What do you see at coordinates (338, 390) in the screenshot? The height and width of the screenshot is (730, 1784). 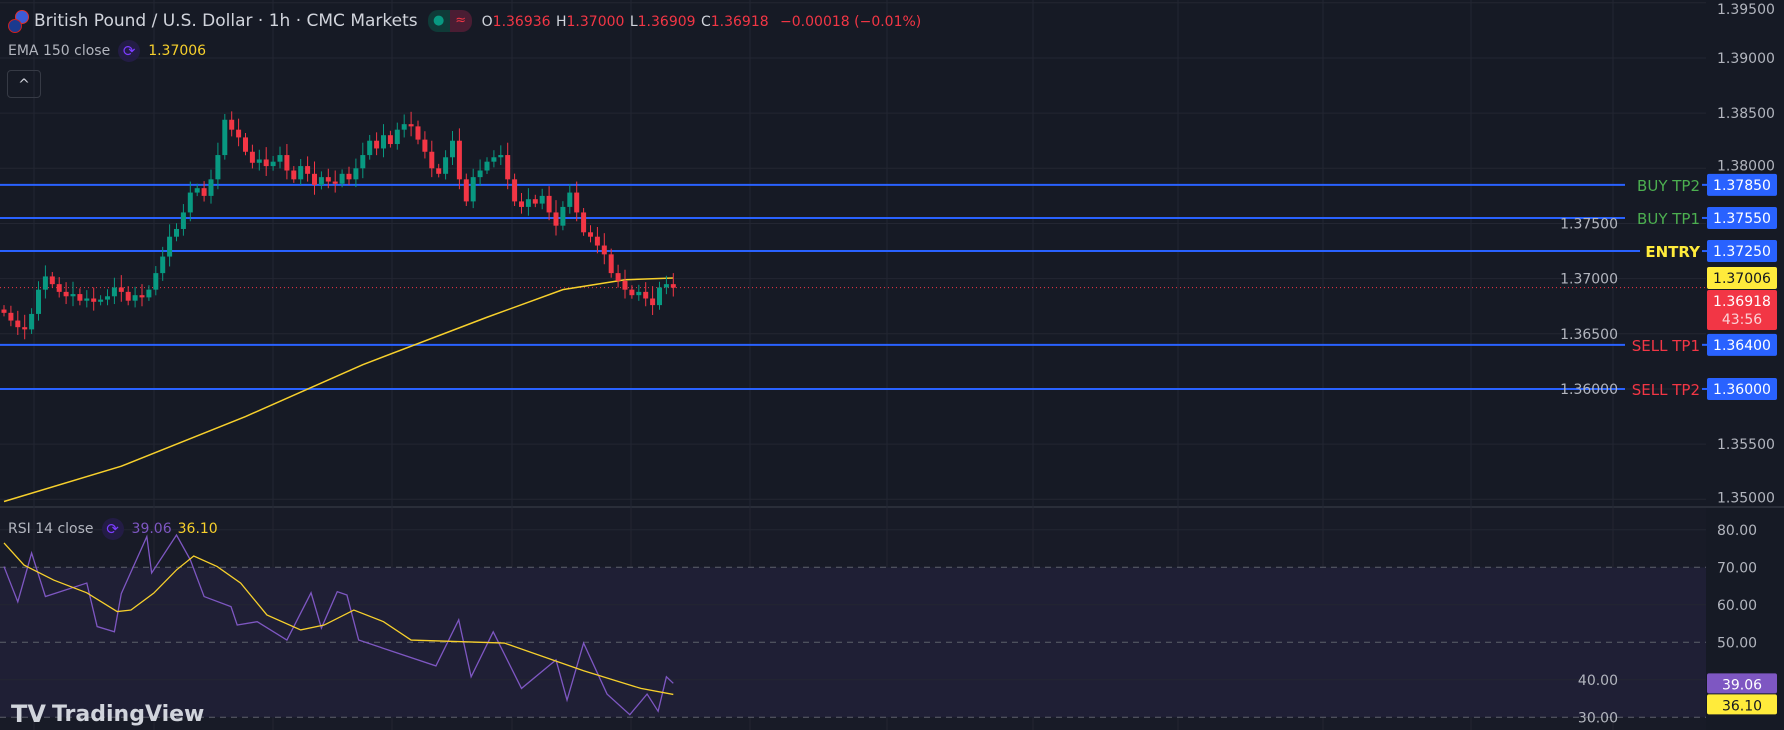 I see `ema-line` at bounding box center [338, 390].